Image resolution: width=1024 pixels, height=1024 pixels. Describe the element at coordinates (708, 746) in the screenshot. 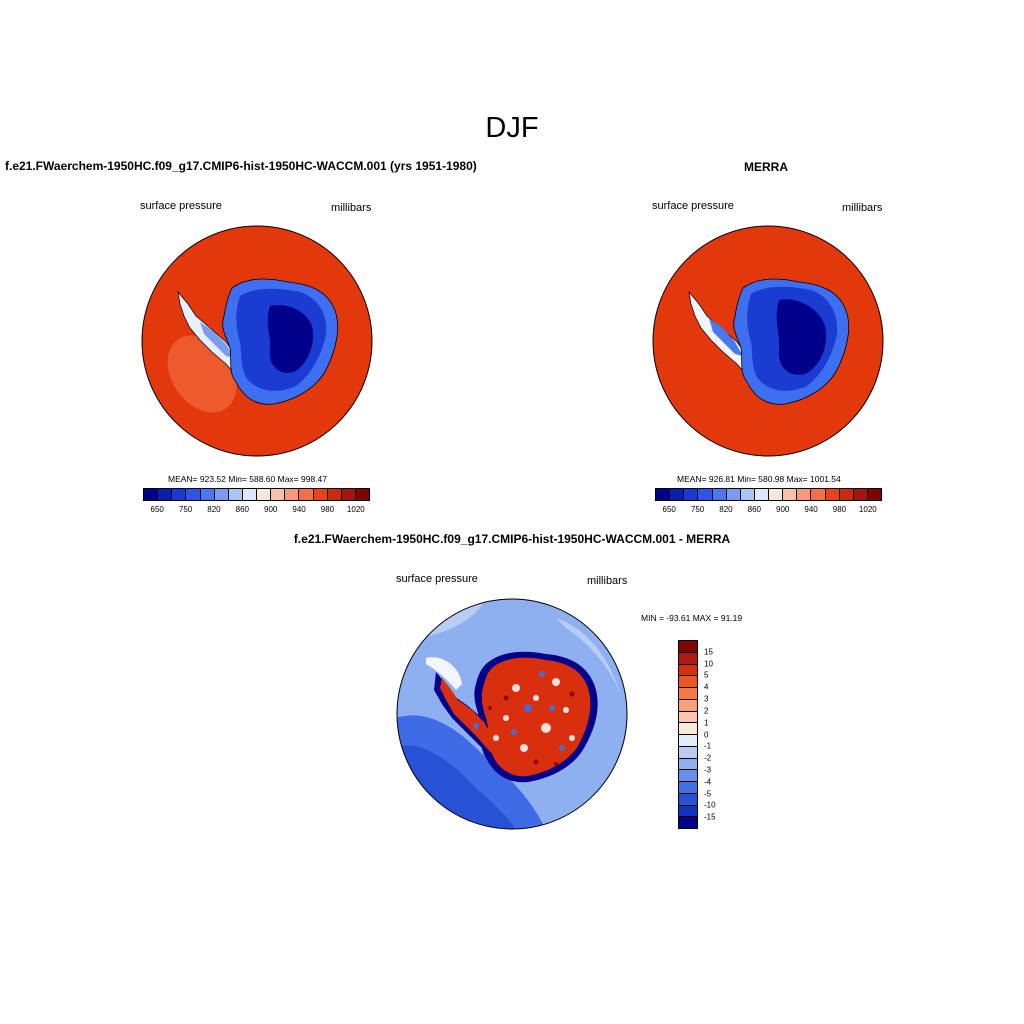

I see `colorbar-tick-label: -1` at that location.